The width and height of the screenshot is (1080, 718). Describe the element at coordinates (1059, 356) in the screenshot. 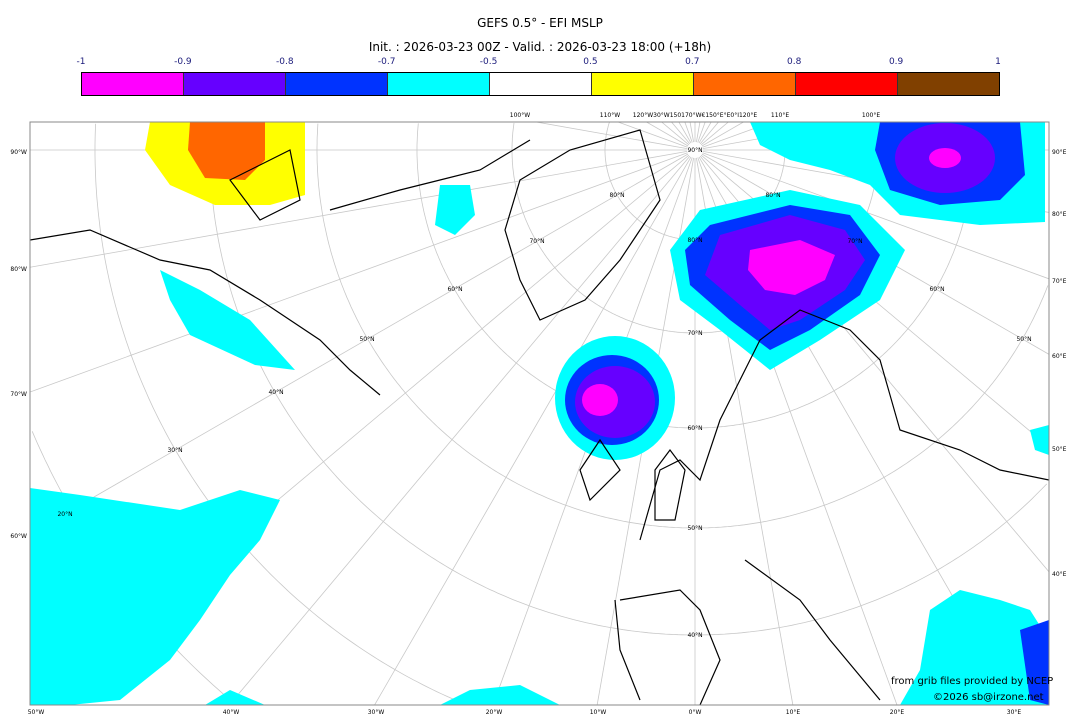

I see `coordinate-label: 60°E` at that location.